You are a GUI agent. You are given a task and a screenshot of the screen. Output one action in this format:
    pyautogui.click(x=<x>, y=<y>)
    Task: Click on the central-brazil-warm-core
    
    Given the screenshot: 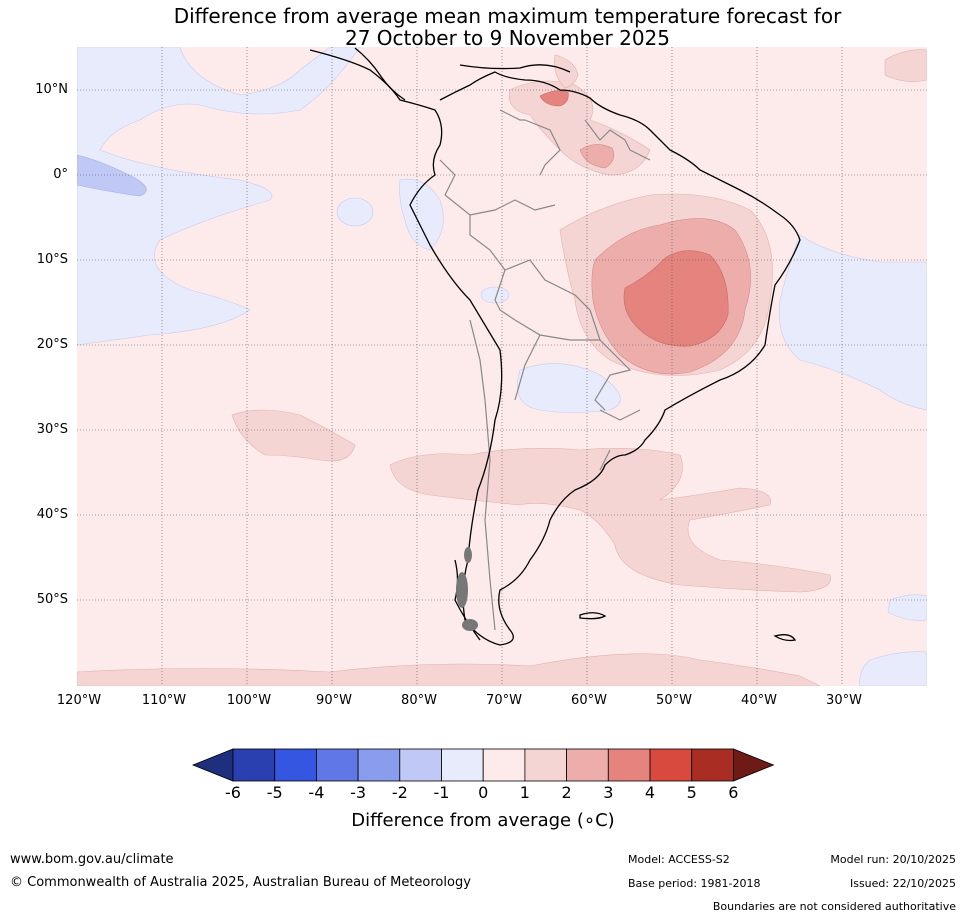 What is the action you would take?
    pyautogui.click(x=676, y=298)
    